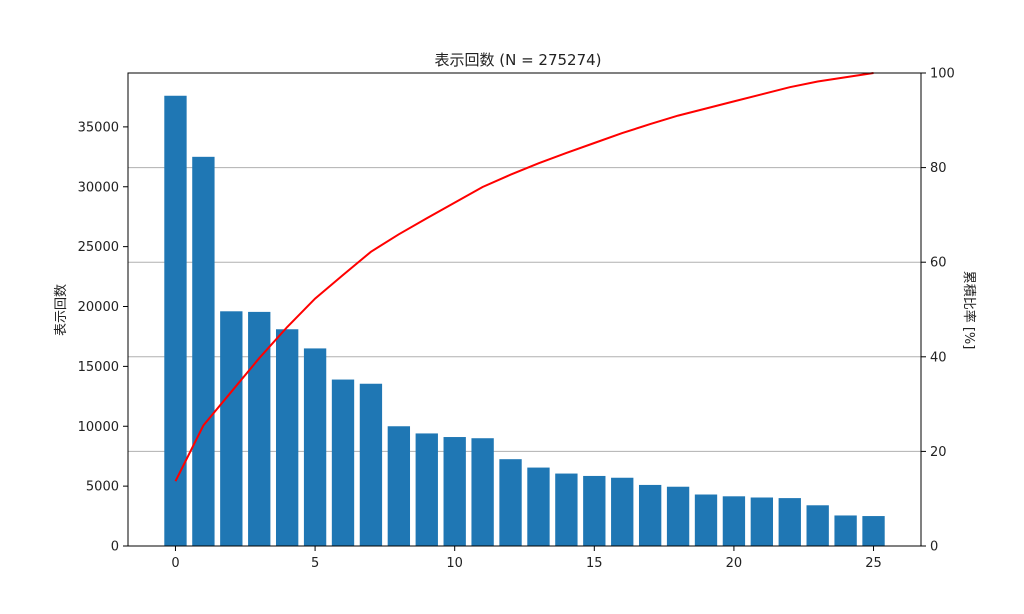  Describe the element at coordinates (942, 74) in the screenshot. I see `y2-tick-label: 100` at that location.